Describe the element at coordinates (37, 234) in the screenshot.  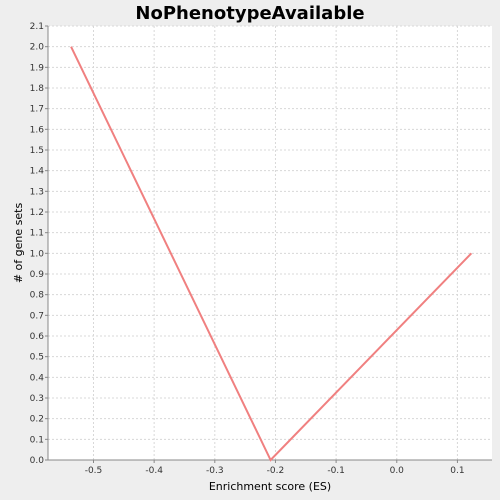
I see `y-tick-label: 1.1` at that location.